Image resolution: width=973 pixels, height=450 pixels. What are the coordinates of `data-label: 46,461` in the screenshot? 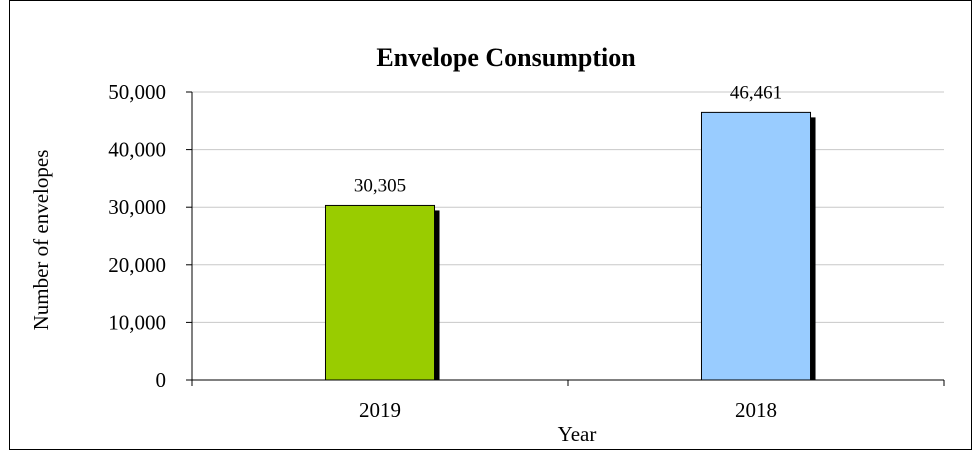 It's located at (756, 92).